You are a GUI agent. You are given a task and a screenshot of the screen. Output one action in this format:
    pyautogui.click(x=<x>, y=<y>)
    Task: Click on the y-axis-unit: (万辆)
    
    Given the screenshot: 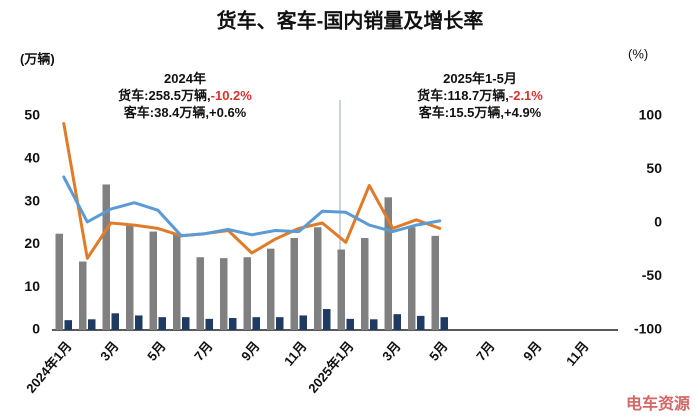 What is the action you would take?
    pyautogui.click(x=37, y=58)
    